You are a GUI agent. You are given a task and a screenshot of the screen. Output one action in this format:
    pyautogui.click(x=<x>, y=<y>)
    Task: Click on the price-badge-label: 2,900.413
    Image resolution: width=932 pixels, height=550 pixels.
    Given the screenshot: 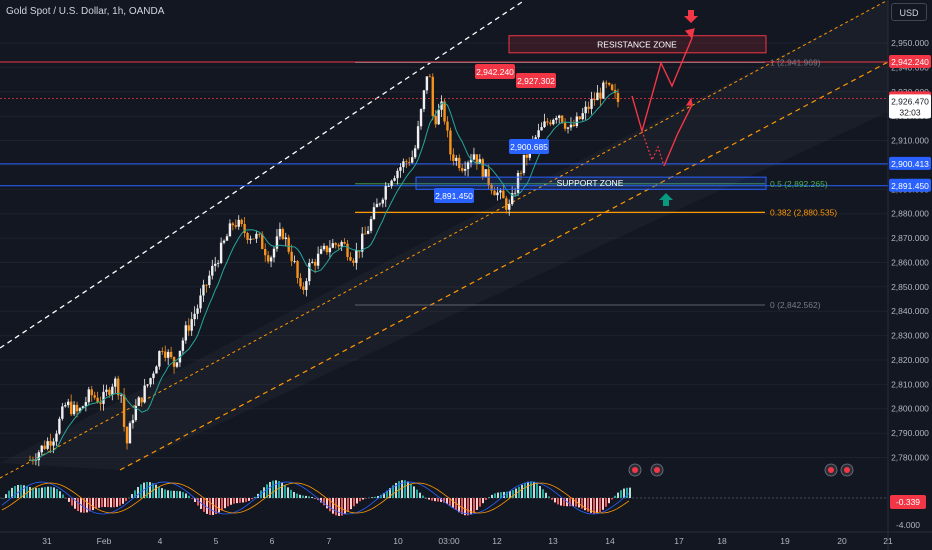 What is the action you would take?
    pyautogui.click(x=910, y=164)
    